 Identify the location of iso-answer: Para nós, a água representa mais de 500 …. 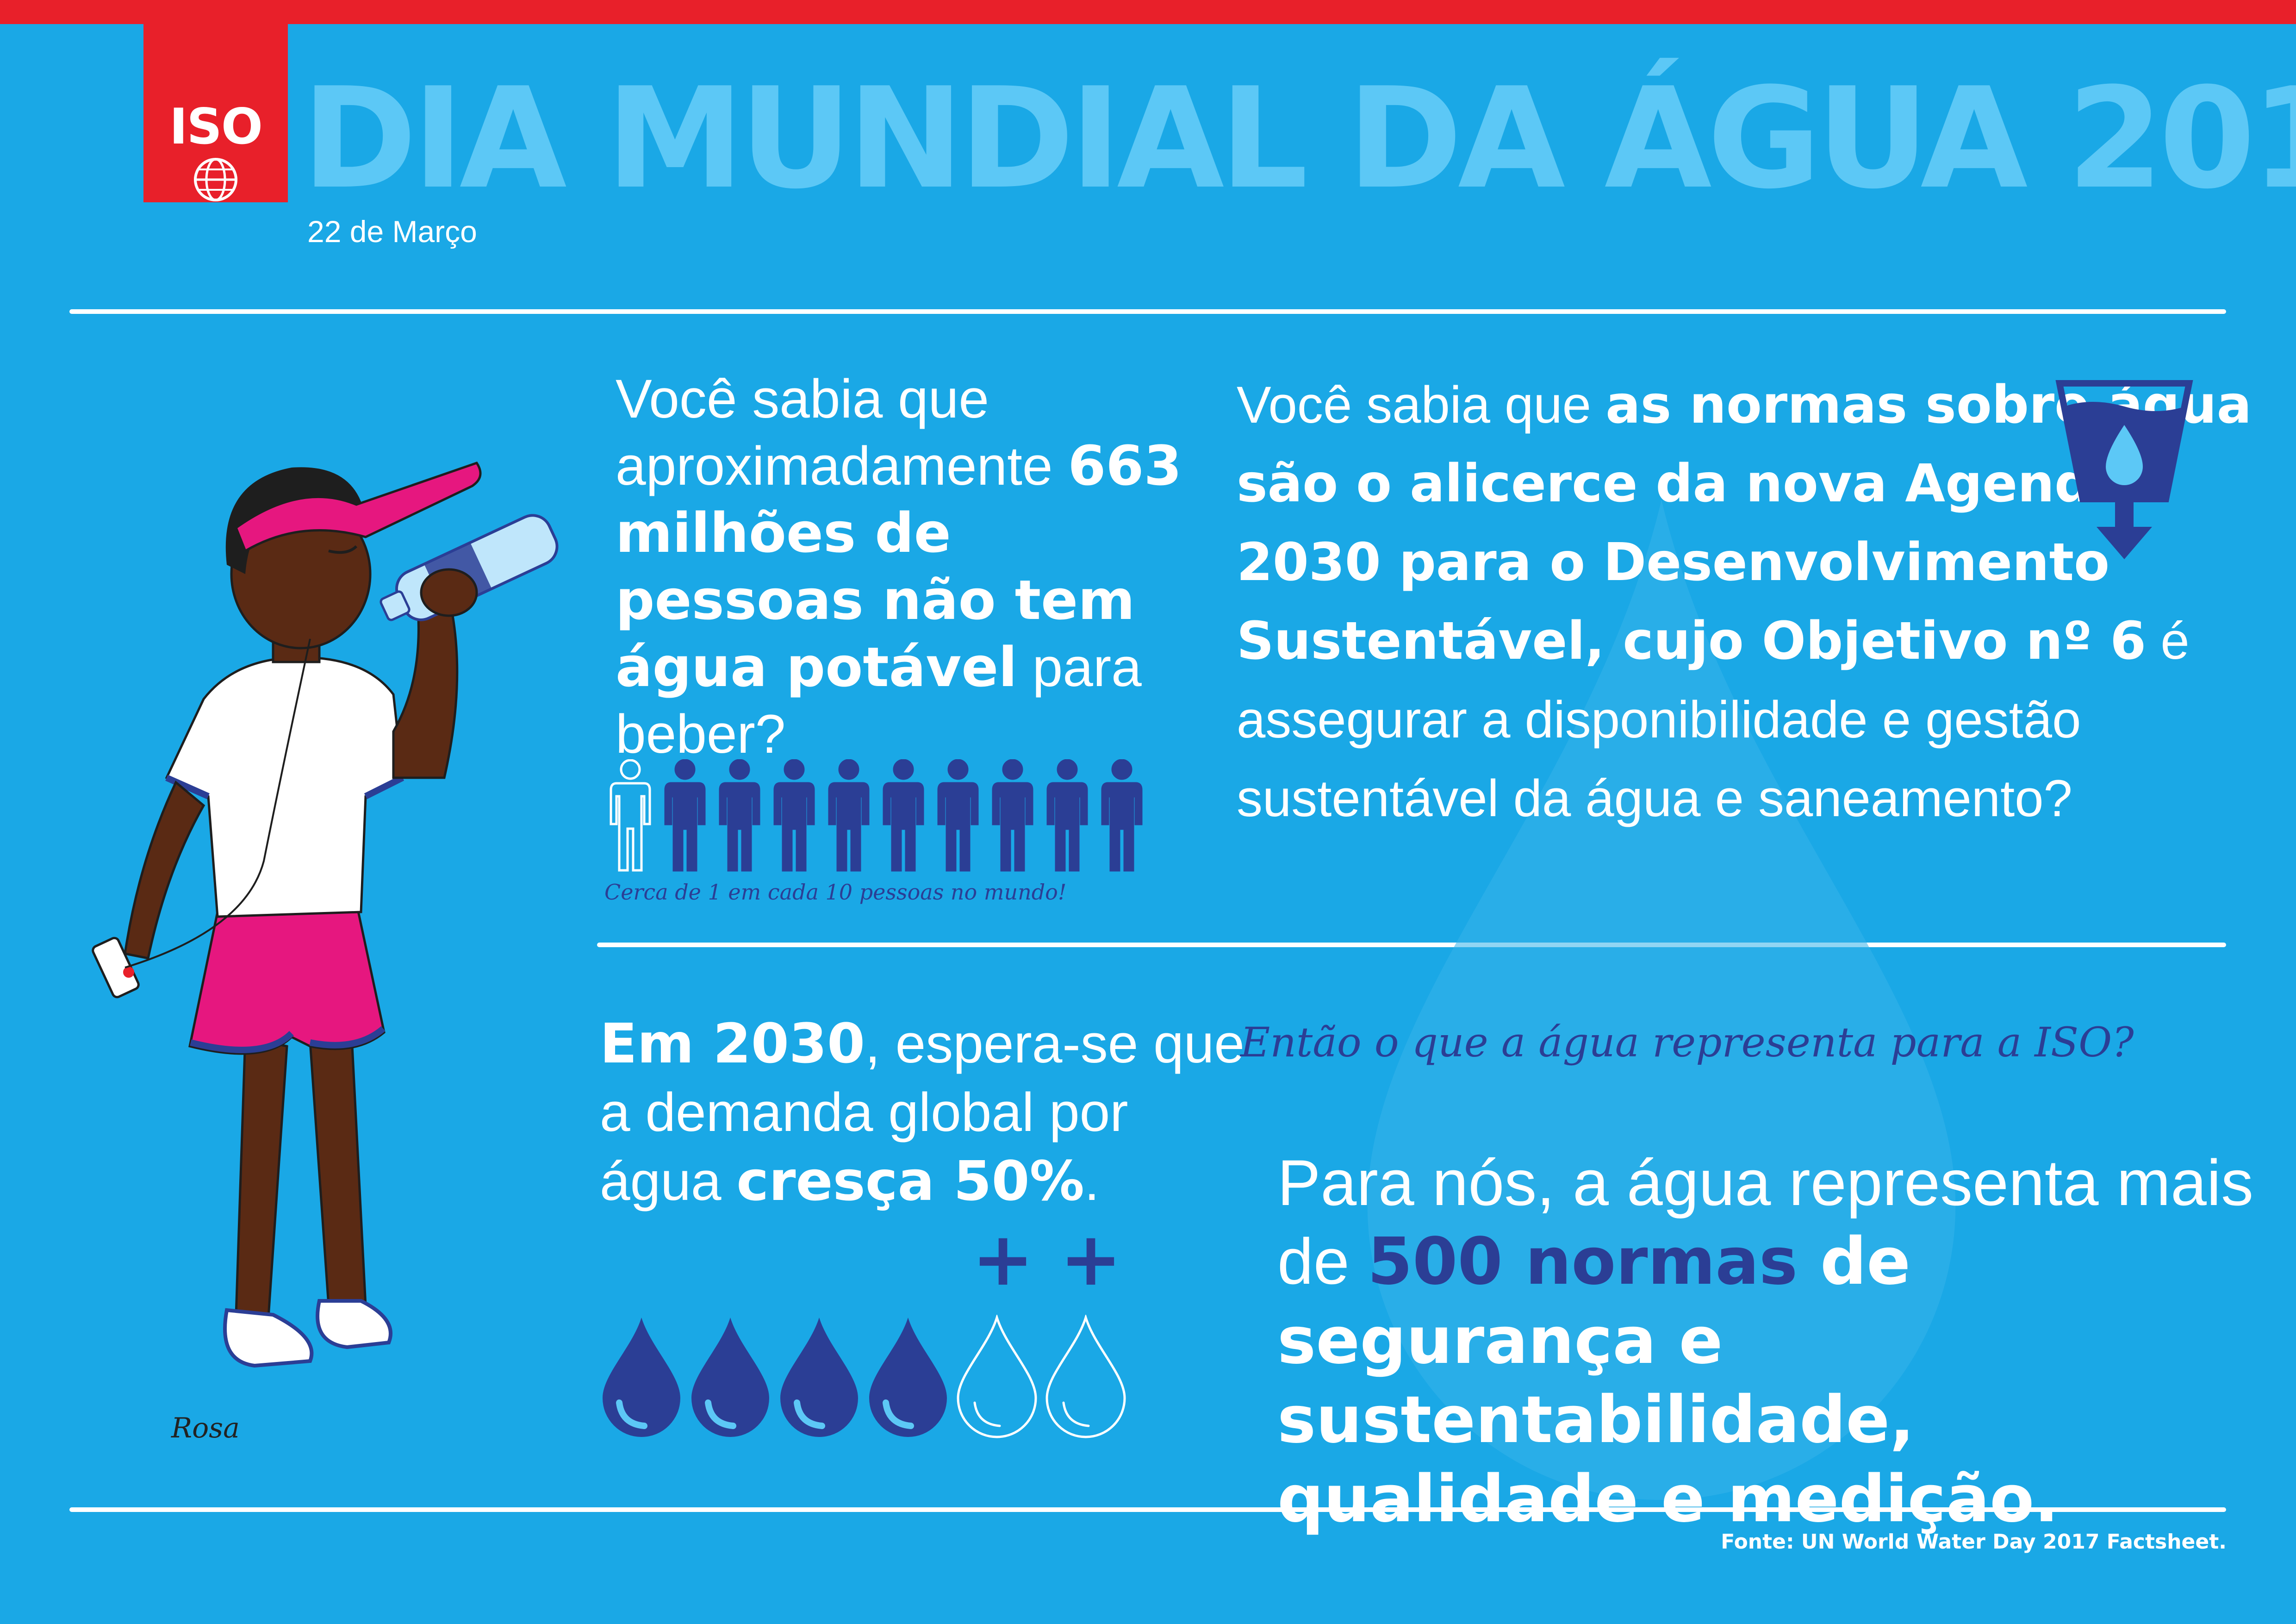
(1786, 1341).